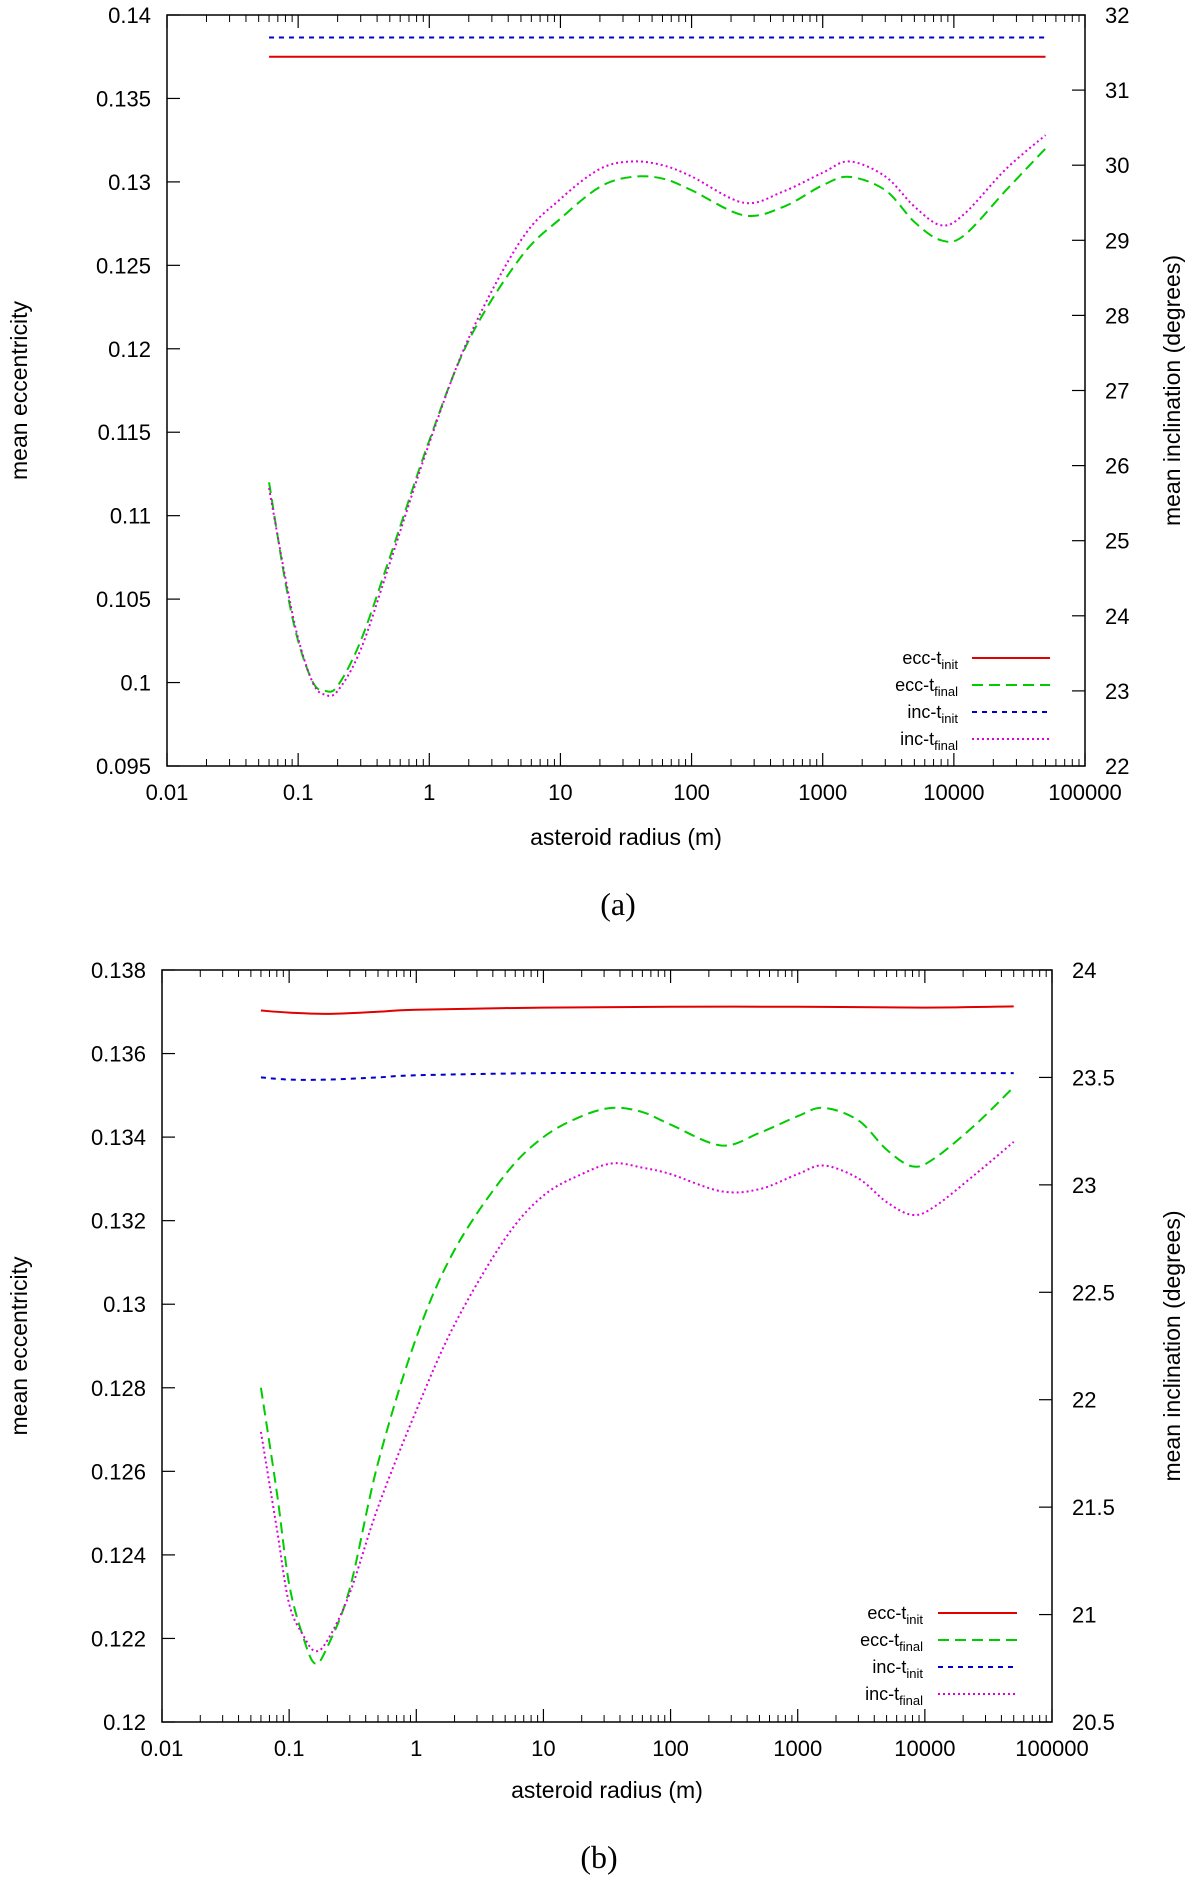 The image size is (1200, 1883). Describe the element at coordinates (1117, 541) in the screenshot. I see `y2-tick-label: 25` at that location.